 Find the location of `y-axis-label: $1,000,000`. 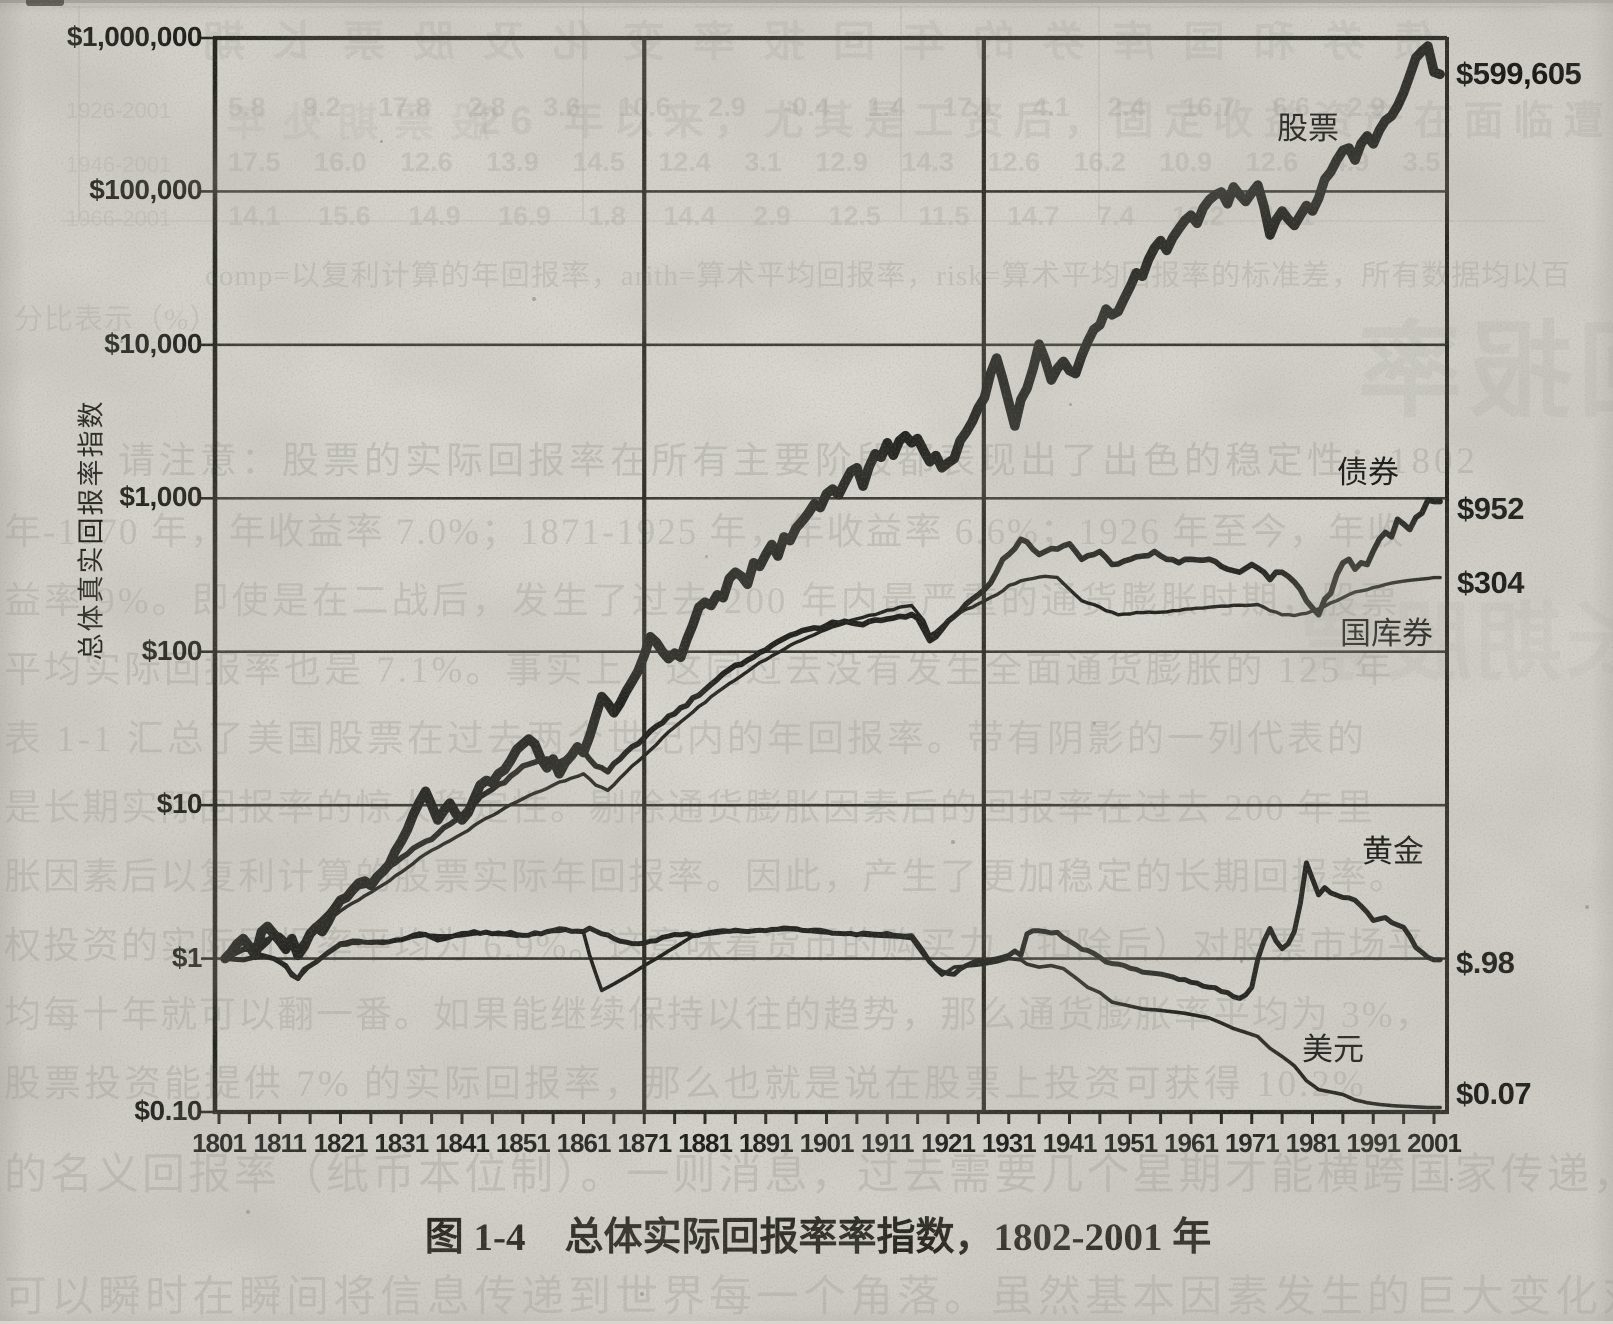

y-axis-label: $1,000,000 is located at coordinates (134, 36).